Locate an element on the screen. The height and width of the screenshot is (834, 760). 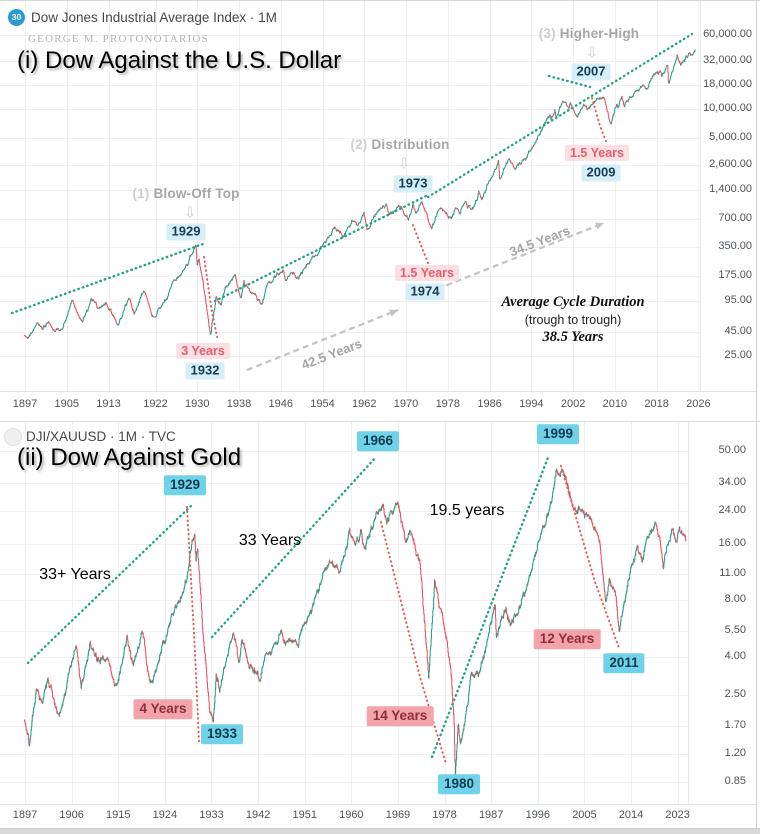
year-label: 1933 is located at coordinates (222, 734).